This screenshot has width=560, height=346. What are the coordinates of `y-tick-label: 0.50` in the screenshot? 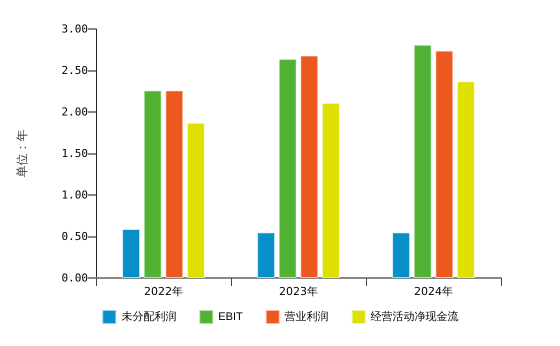 It's located at (75, 236).